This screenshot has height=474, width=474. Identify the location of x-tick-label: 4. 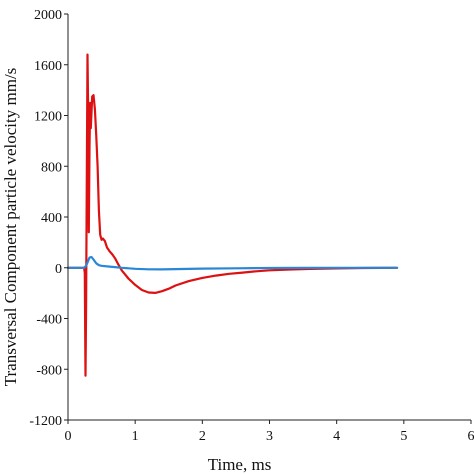
(336, 436).